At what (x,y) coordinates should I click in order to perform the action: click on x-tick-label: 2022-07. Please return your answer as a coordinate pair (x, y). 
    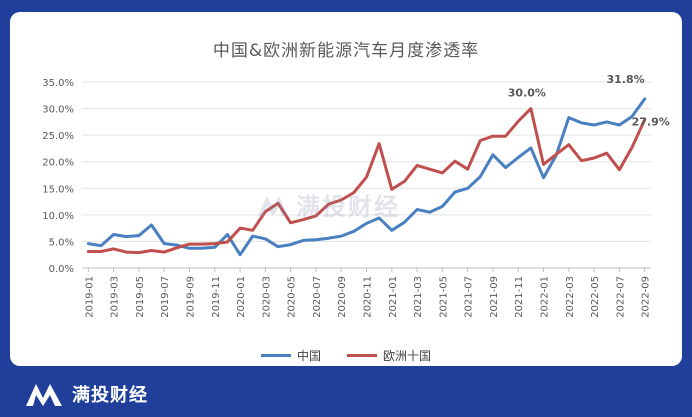
    Looking at the image, I should click on (620, 297).